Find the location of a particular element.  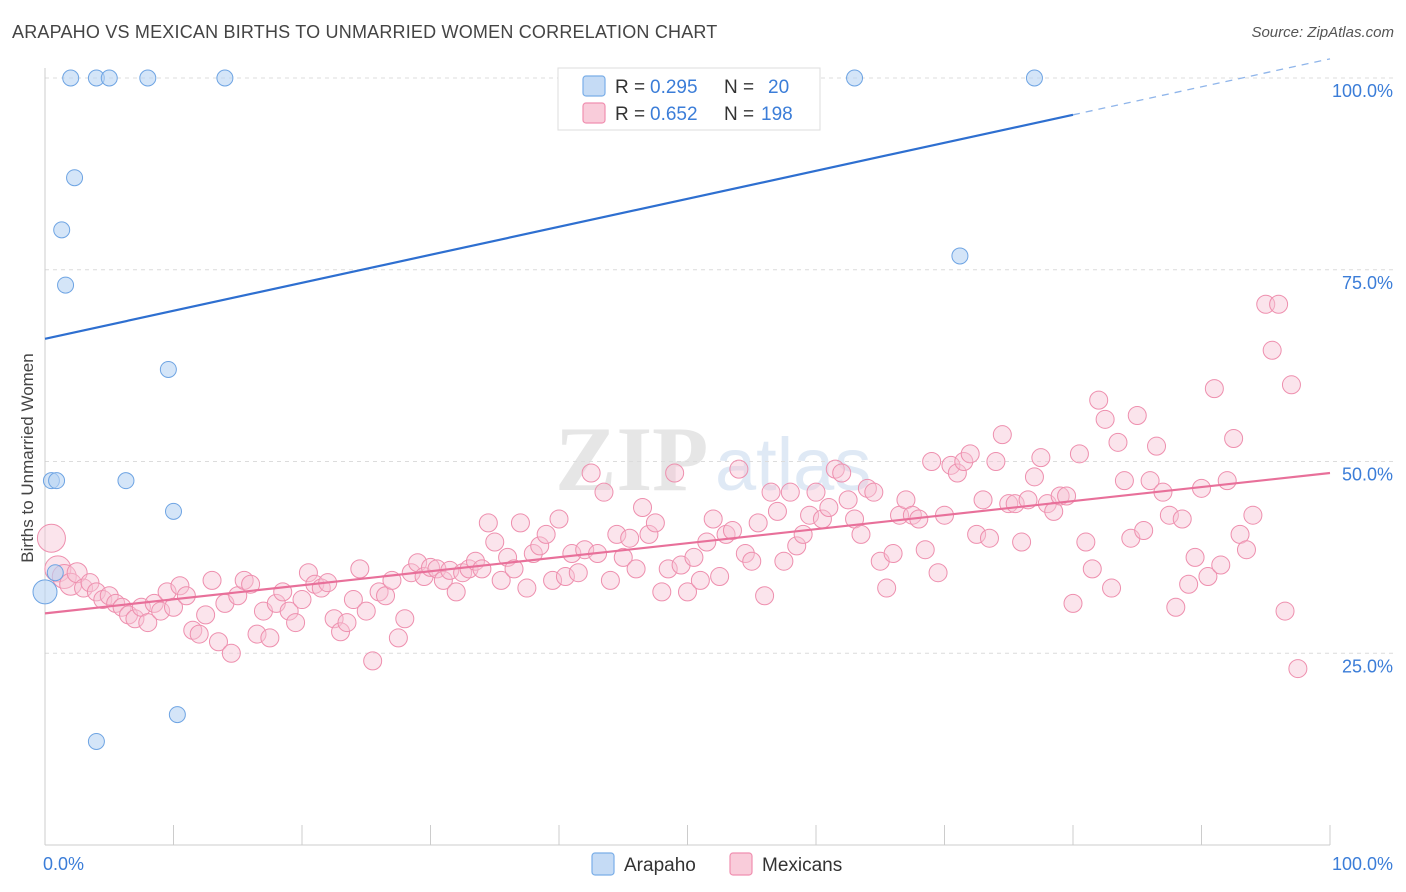

y-tick-label: 50.0% is located at coordinates (1367, 475).